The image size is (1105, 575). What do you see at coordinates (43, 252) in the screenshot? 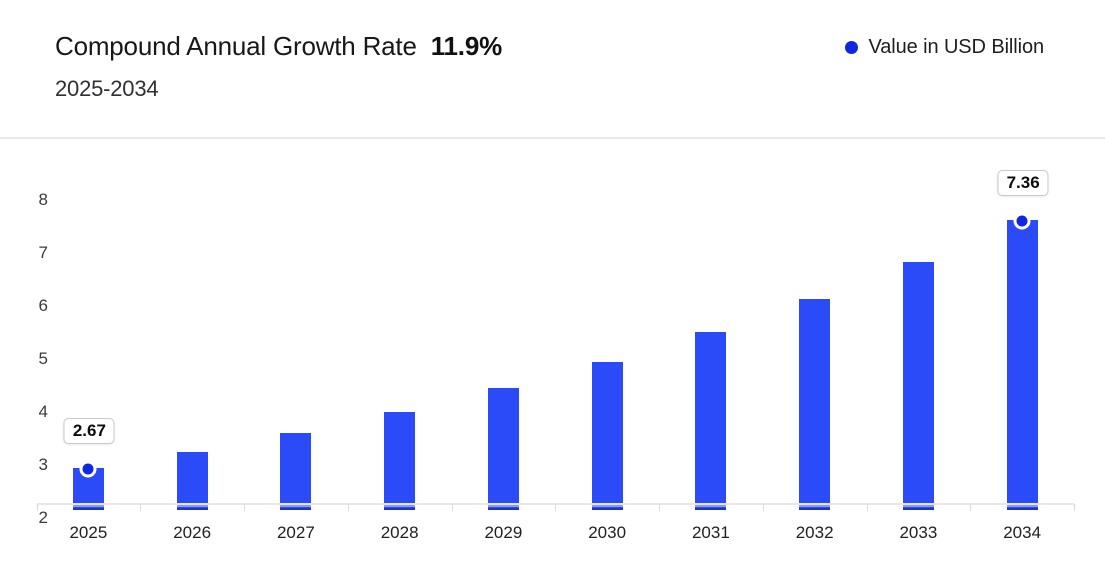
I see `y-axis-label: 7` at bounding box center [43, 252].